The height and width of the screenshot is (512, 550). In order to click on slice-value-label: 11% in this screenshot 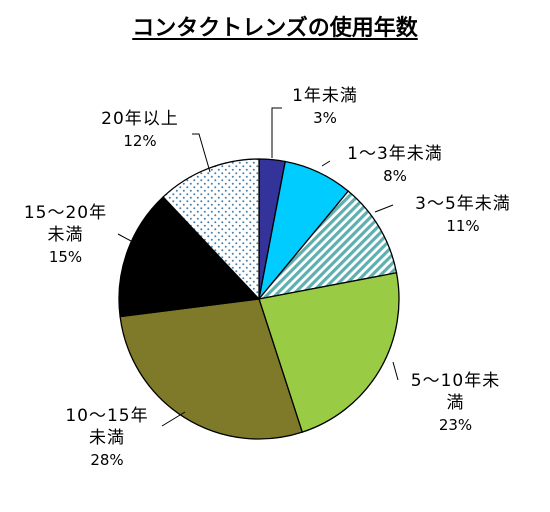, I will do `click(463, 226)`.